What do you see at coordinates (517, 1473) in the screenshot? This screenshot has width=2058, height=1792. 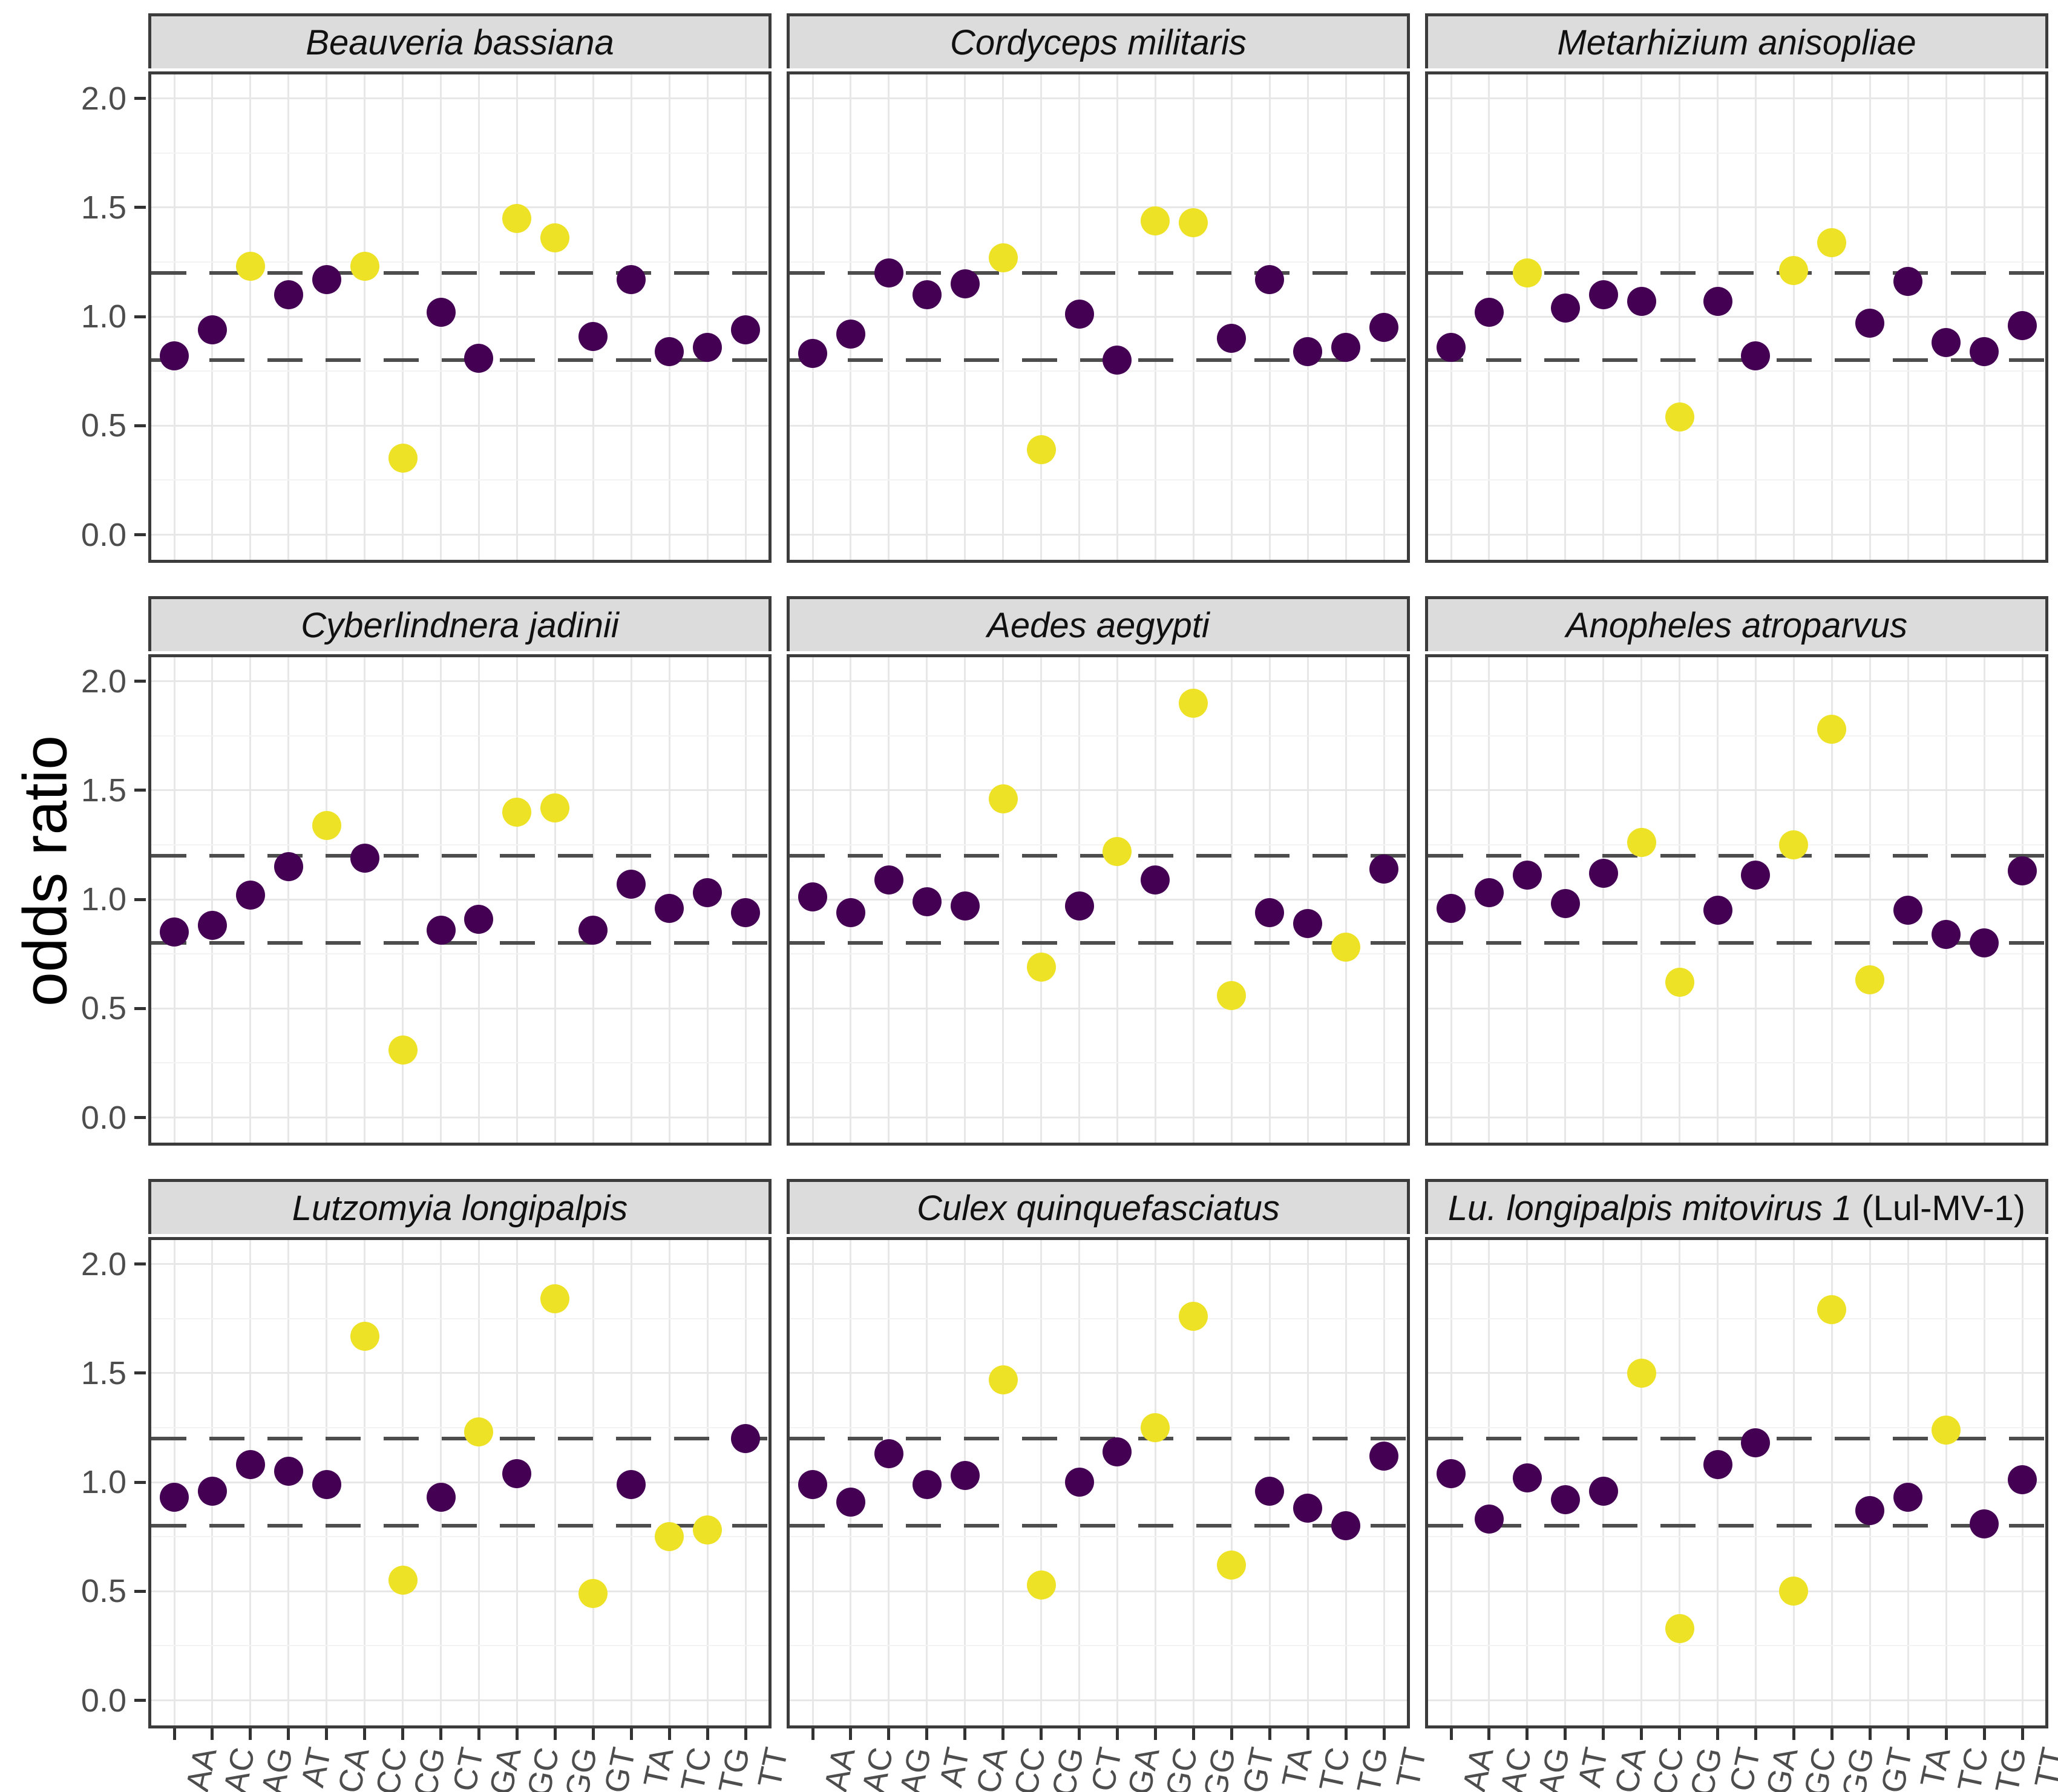 I see `data-point-GC` at bounding box center [517, 1473].